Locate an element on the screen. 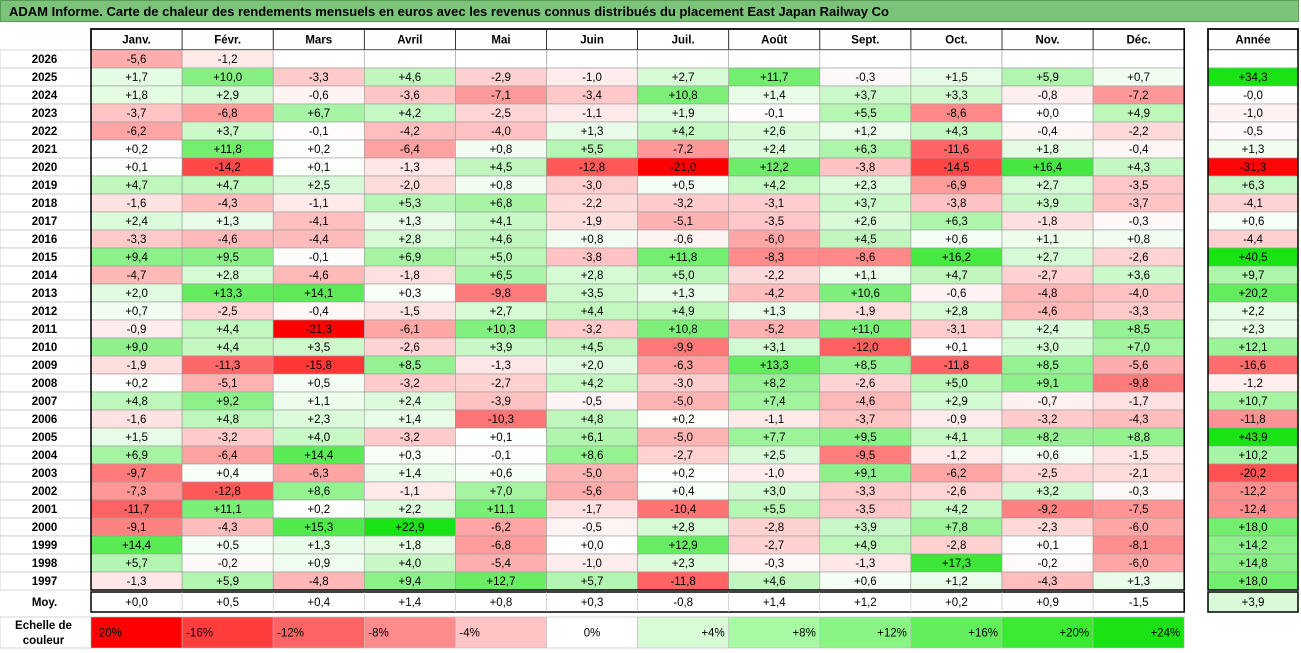 The height and width of the screenshot is (653, 1301). annual-cell-label: +2,2 is located at coordinates (1253, 312).